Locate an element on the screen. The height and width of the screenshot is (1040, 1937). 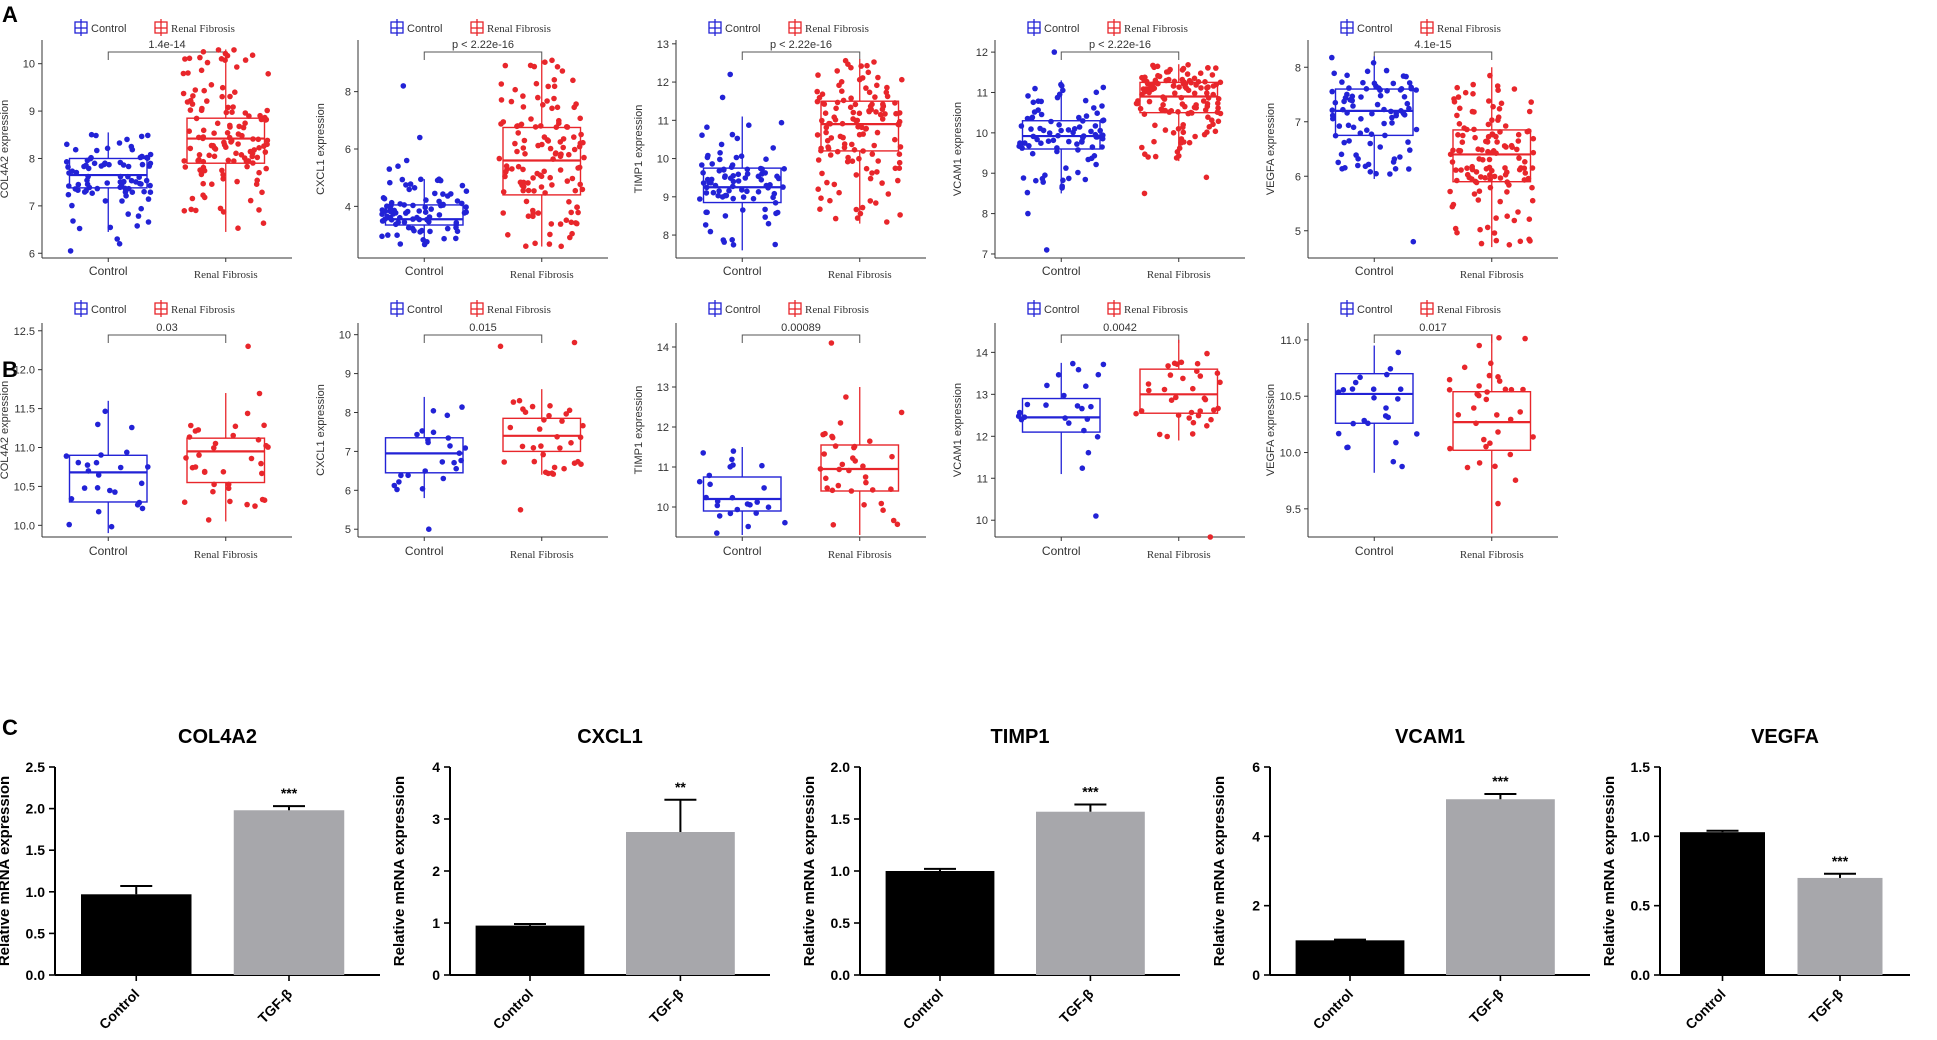
bar-tgf is located at coordinates (289, 892).